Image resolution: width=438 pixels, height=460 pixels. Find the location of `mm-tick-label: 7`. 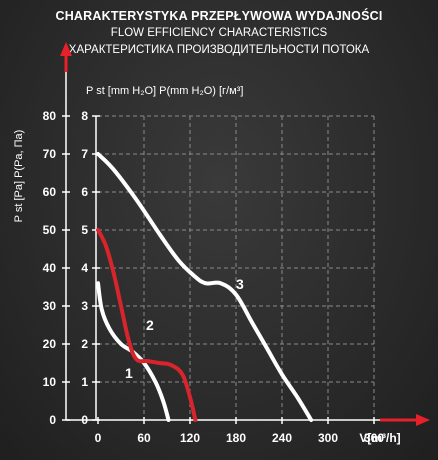

mm-tick-label: 7 is located at coordinates (84, 154).